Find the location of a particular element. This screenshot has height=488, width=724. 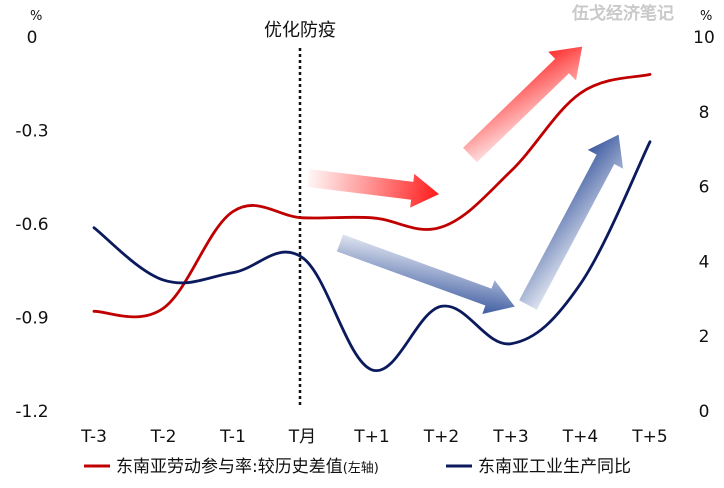

policy-annotation-label: 优化防疫 is located at coordinates (300, 30).